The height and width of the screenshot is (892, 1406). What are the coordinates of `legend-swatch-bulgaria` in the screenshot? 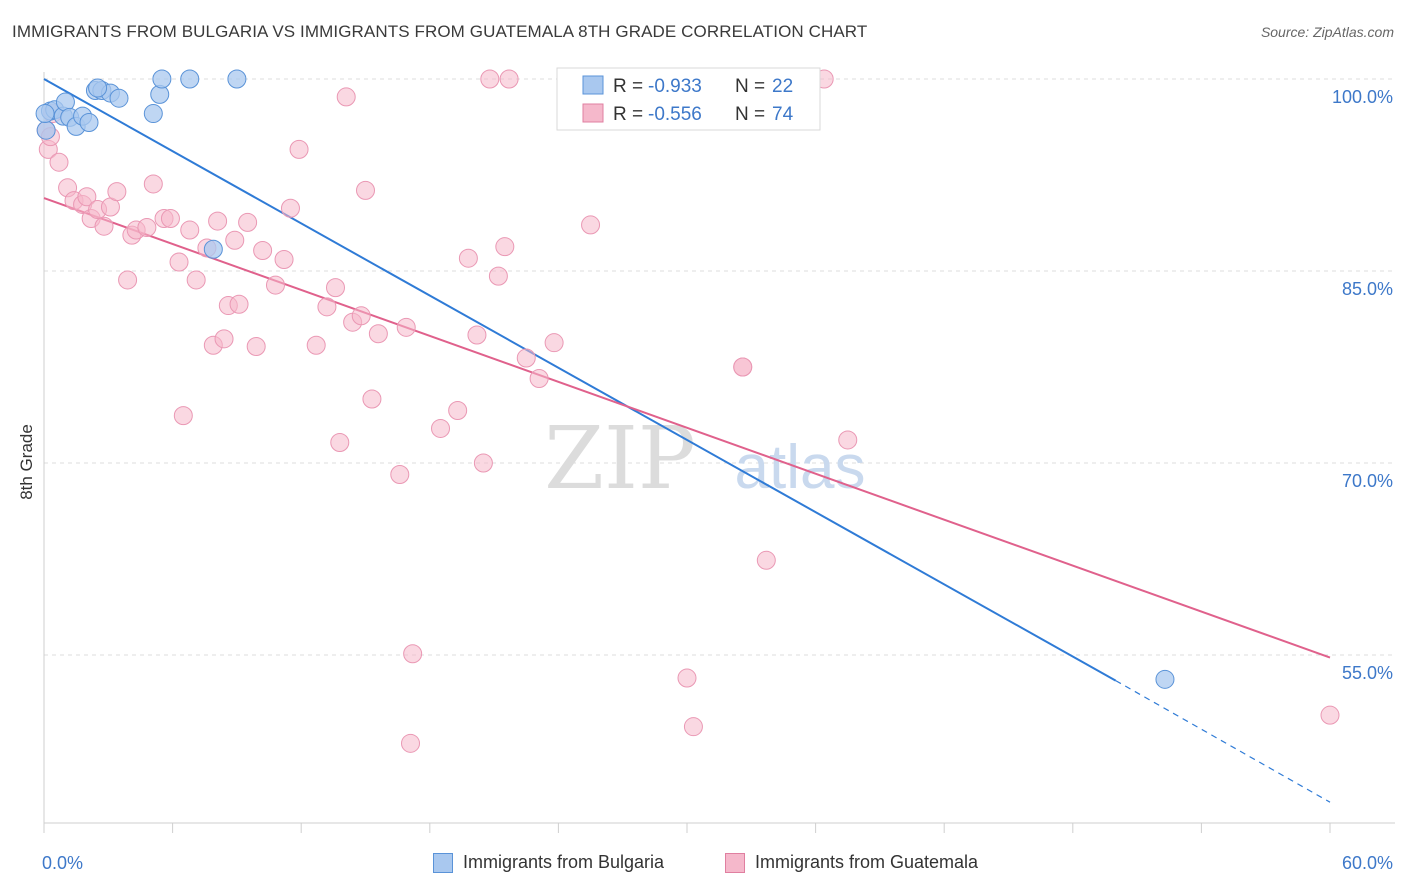 It's located at (443, 862).